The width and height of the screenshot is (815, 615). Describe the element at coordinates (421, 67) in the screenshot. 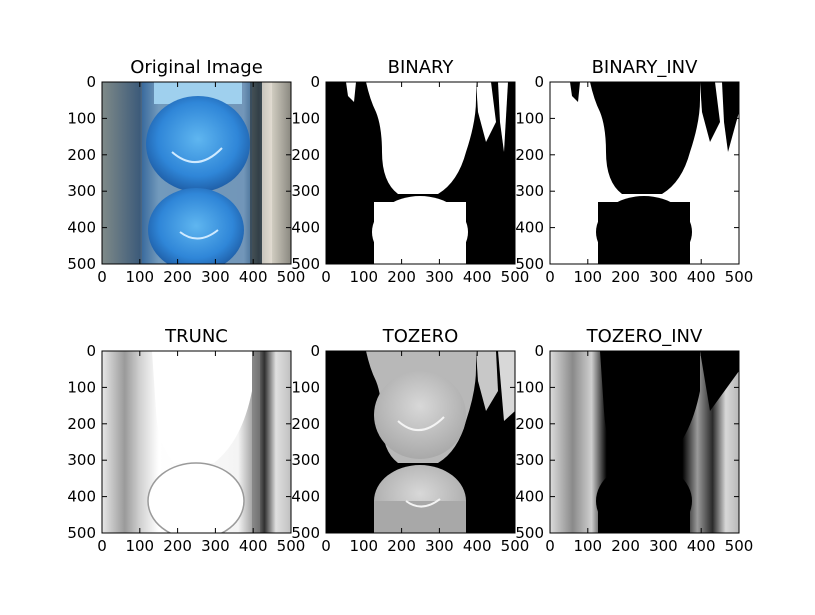

I see `panel-title-1: BINARY` at that location.